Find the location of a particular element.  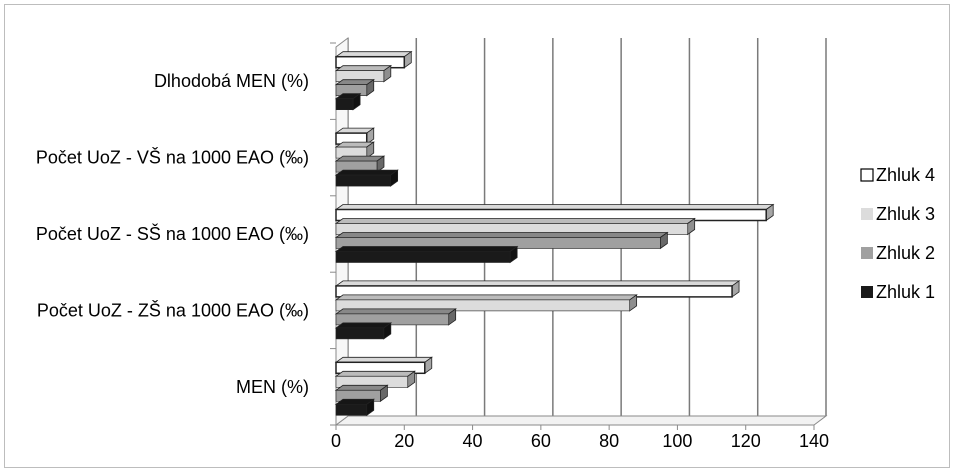

x-tick-label: 100 is located at coordinates (677, 441).